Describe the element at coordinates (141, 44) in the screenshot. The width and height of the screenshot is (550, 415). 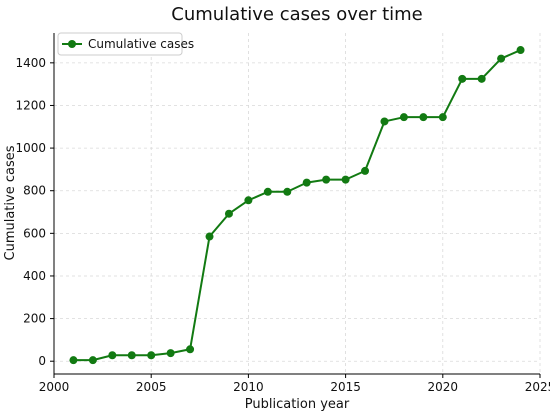
I see `legend-label: Cumulative cases` at that location.